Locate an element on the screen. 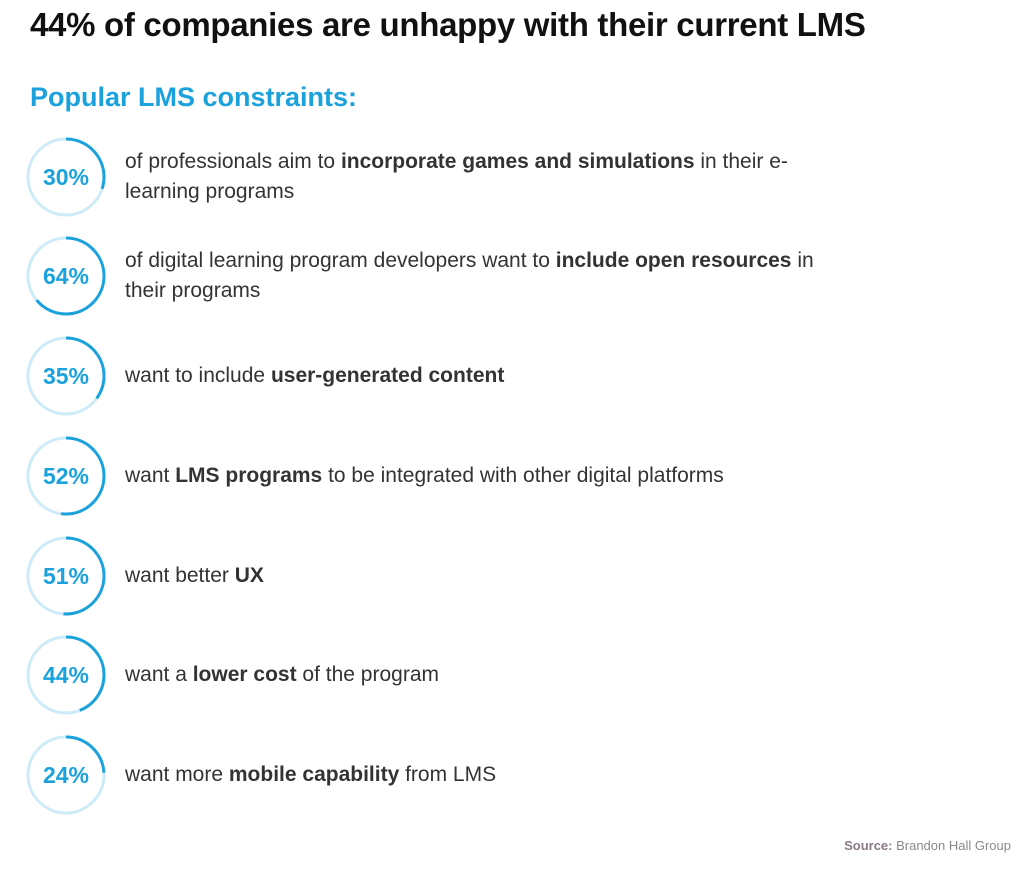  percent-label: 30% is located at coordinates (66, 177).